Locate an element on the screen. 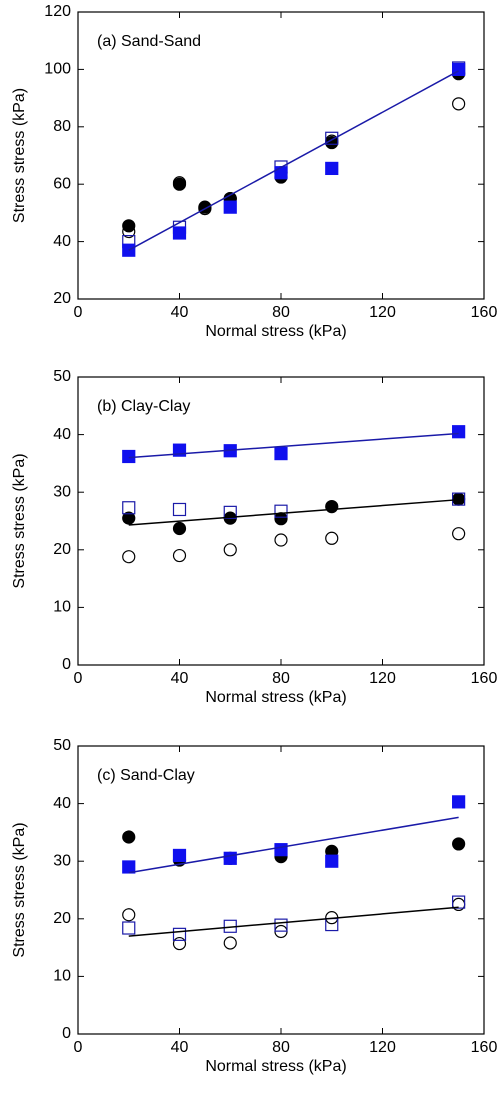 The image size is (500, 1094). panel-annotation: (c) Sand-Clay is located at coordinates (146, 775).